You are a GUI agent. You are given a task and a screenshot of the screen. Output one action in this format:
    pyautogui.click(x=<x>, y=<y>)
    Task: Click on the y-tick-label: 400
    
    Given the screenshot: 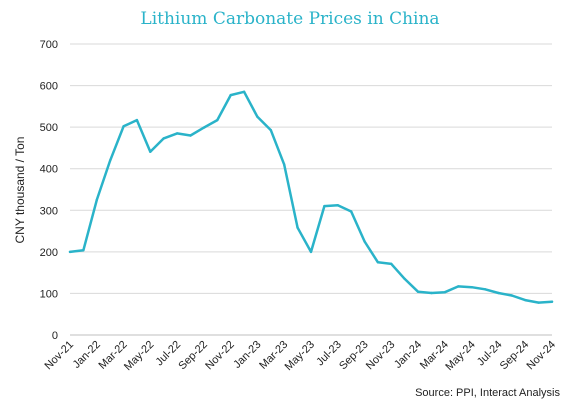 What is the action you would take?
    pyautogui.click(x=49, y=170)
    